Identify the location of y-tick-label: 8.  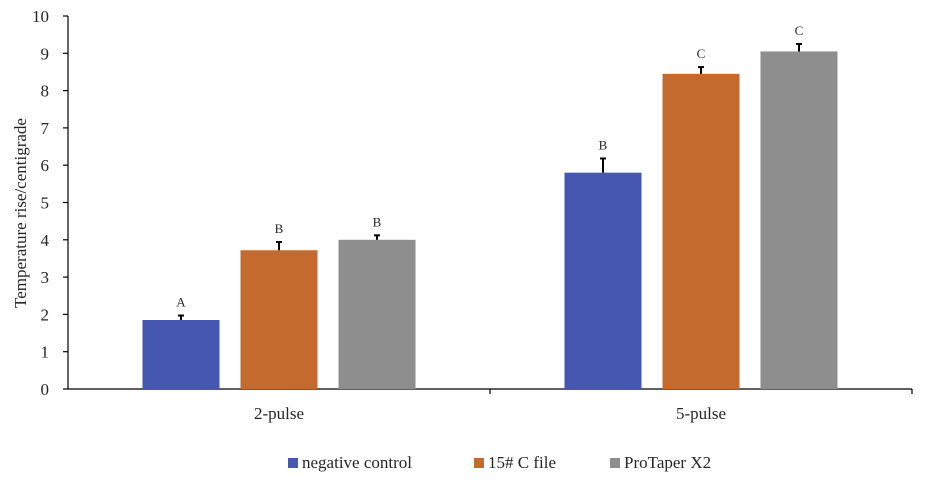
(45, 91).